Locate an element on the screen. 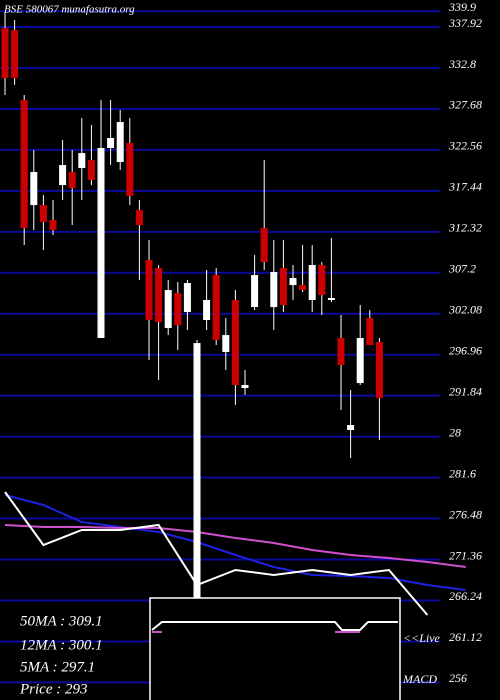  y-tick-label: 327.68 is located at coordinates (465, 105).